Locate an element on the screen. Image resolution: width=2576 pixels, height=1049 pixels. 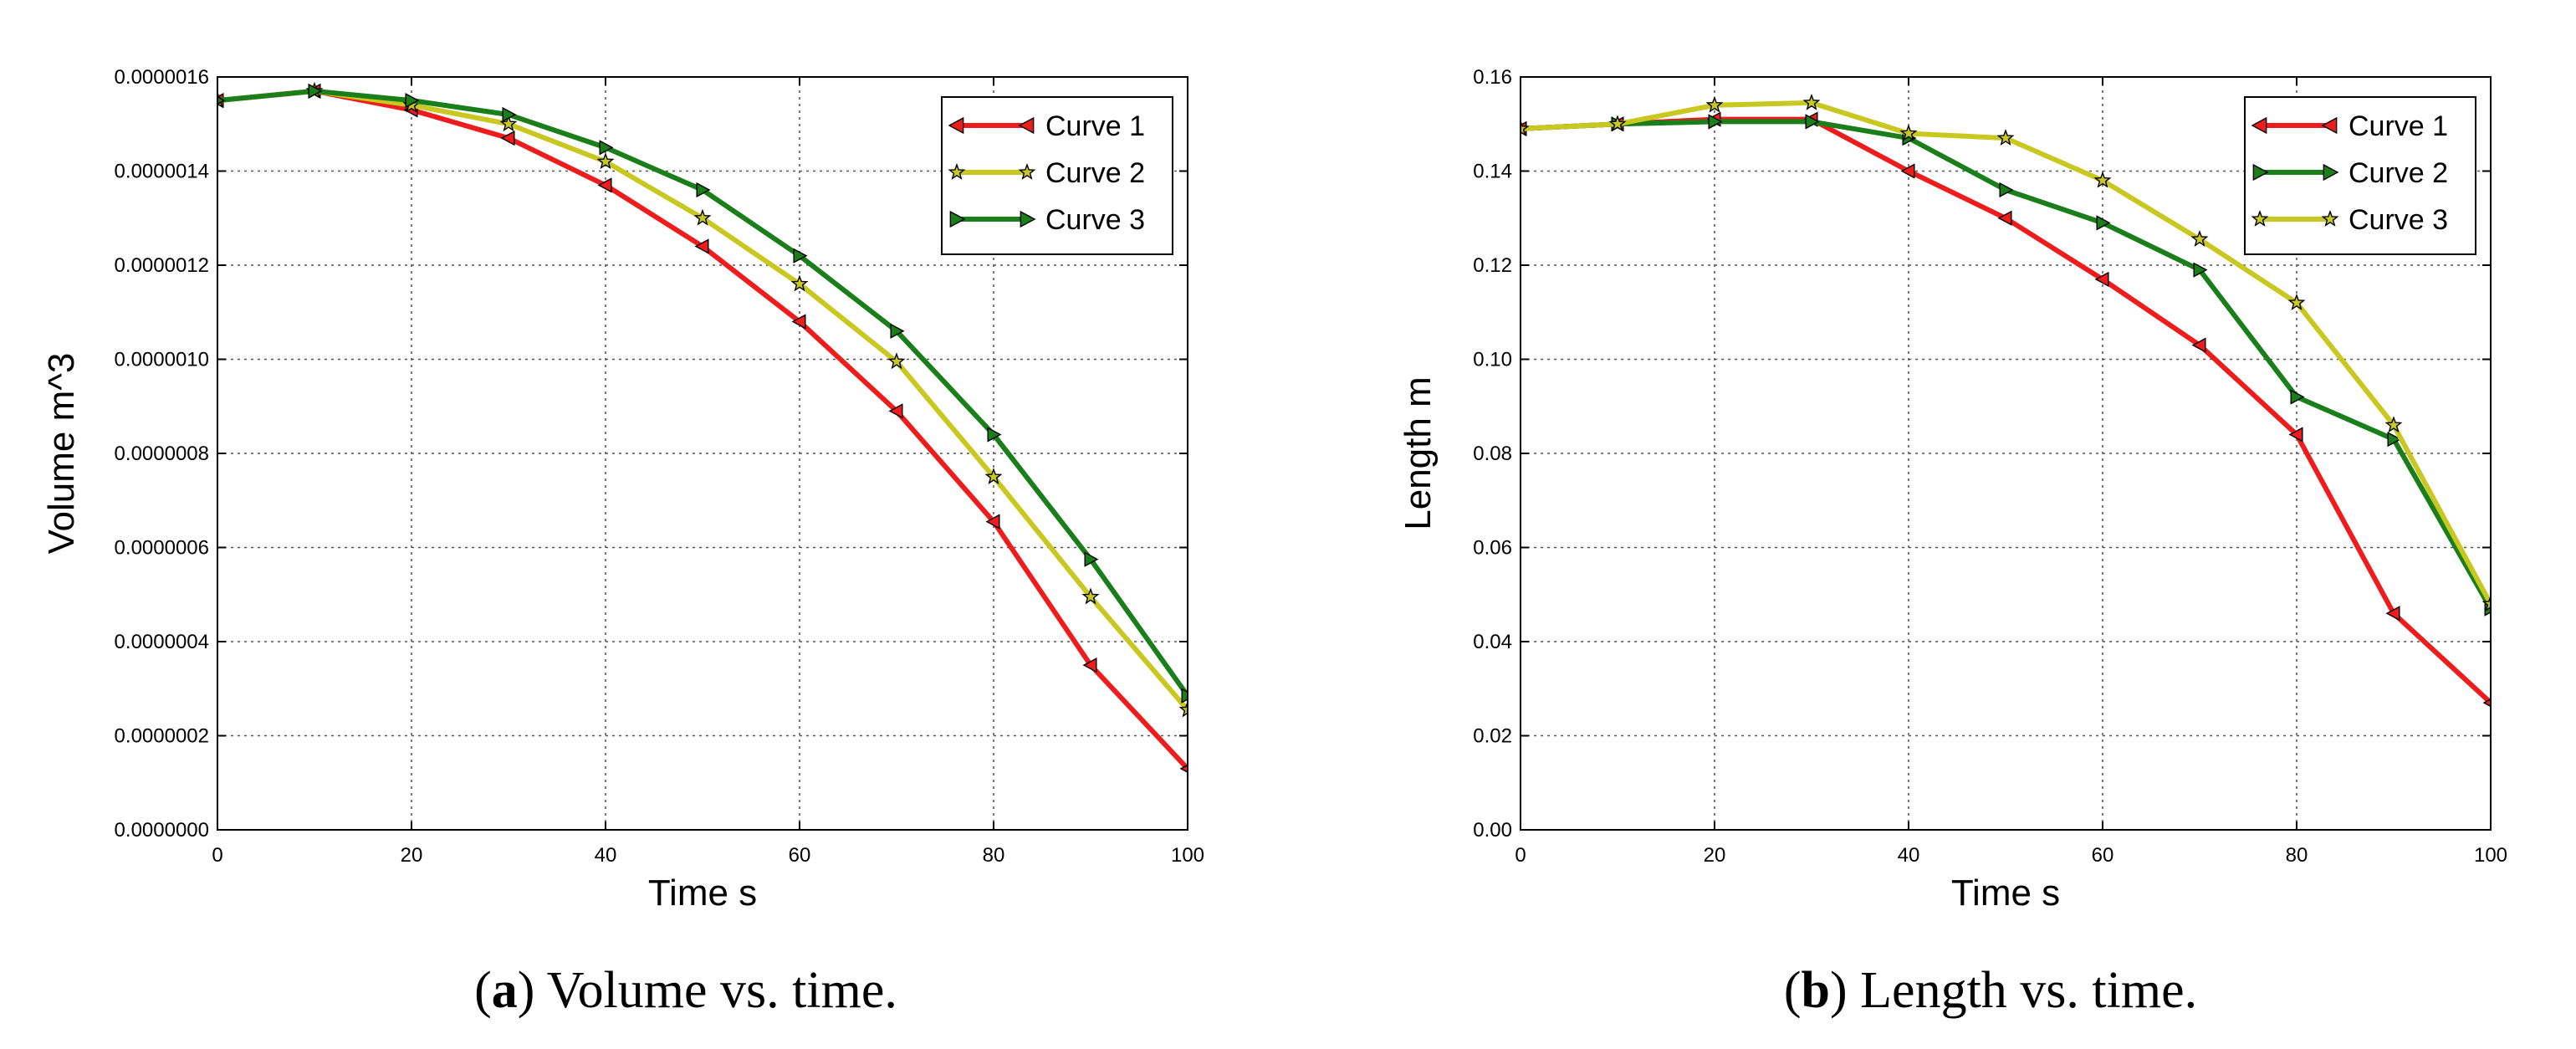
y-tick-label: 0.12 is located at coordinates (1492, 266).